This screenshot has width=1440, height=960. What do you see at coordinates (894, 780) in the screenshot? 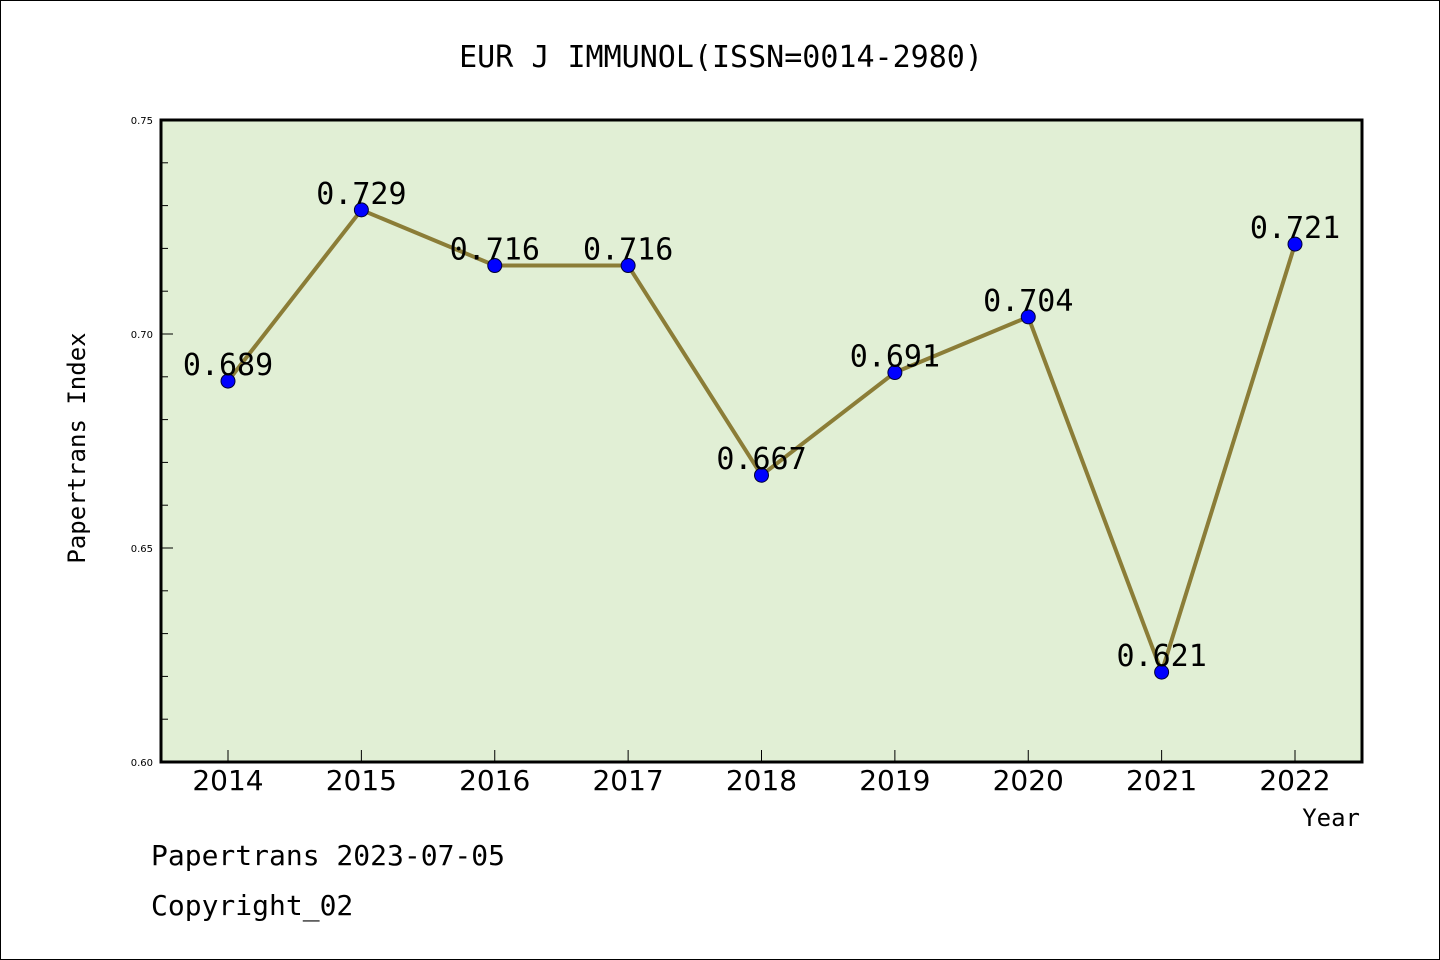
I see `x-tick-label: 2019` at bounding box center [894, 780].